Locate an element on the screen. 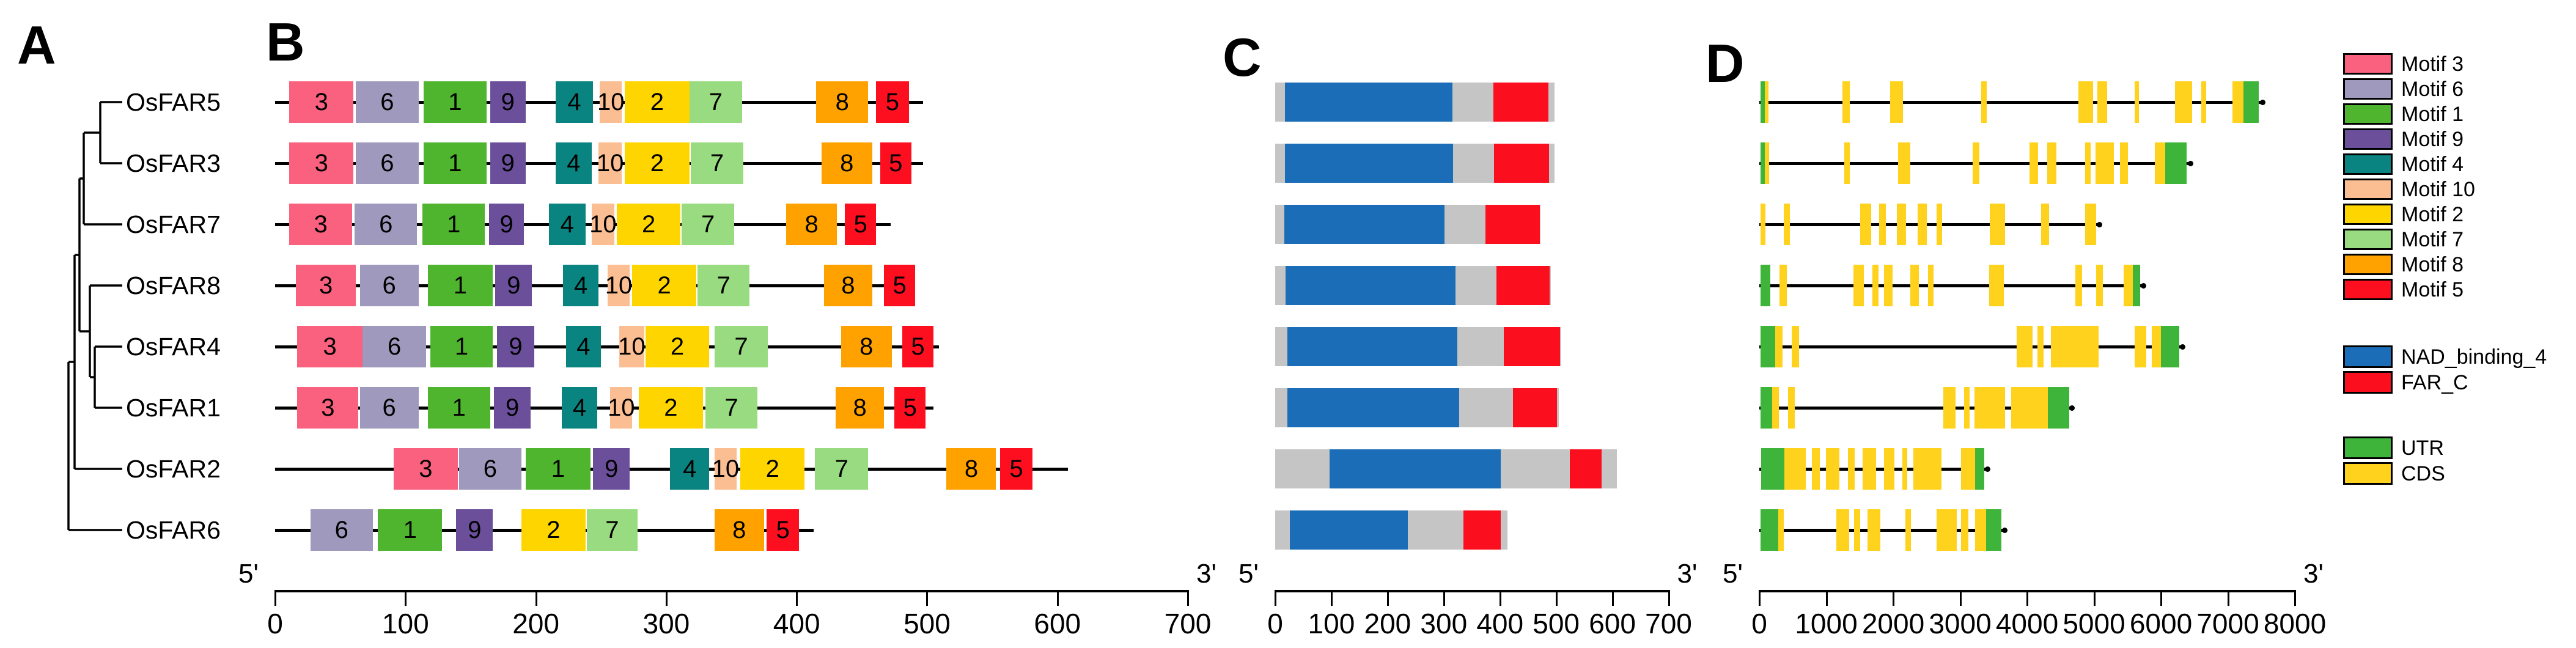 The height and width of the screenshot is (648, 2576). legend-label: UTR is located at coordinates (2422, 448).